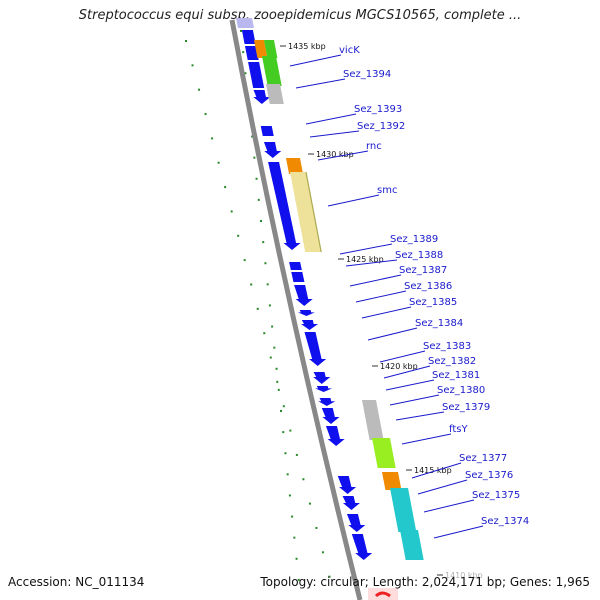  Describe the element at coordinates (505, 521) in the screenshot. I see `gene-label-sez_1374: Sez_1374` at that location.